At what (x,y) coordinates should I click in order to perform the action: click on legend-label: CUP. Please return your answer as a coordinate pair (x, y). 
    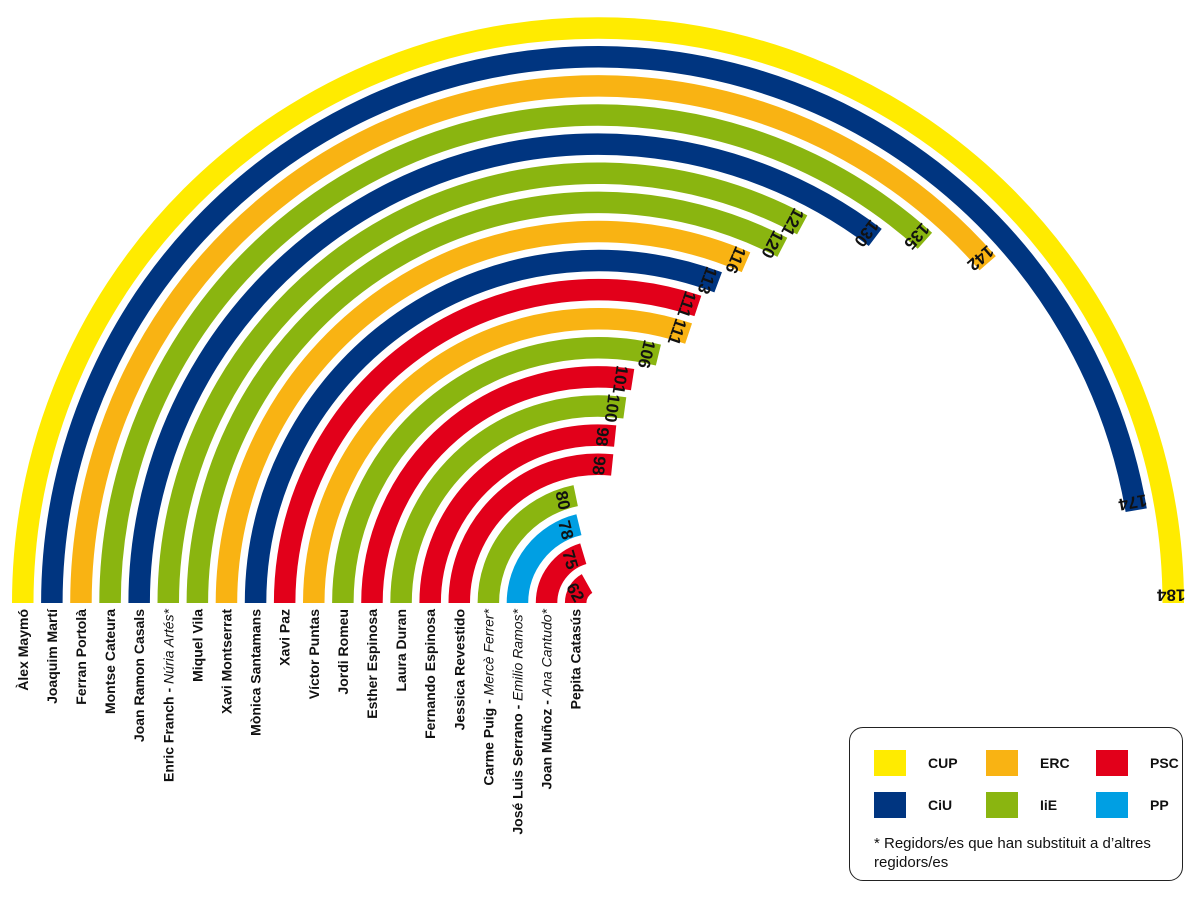
    Looking at the image, I should click on (943, 763).